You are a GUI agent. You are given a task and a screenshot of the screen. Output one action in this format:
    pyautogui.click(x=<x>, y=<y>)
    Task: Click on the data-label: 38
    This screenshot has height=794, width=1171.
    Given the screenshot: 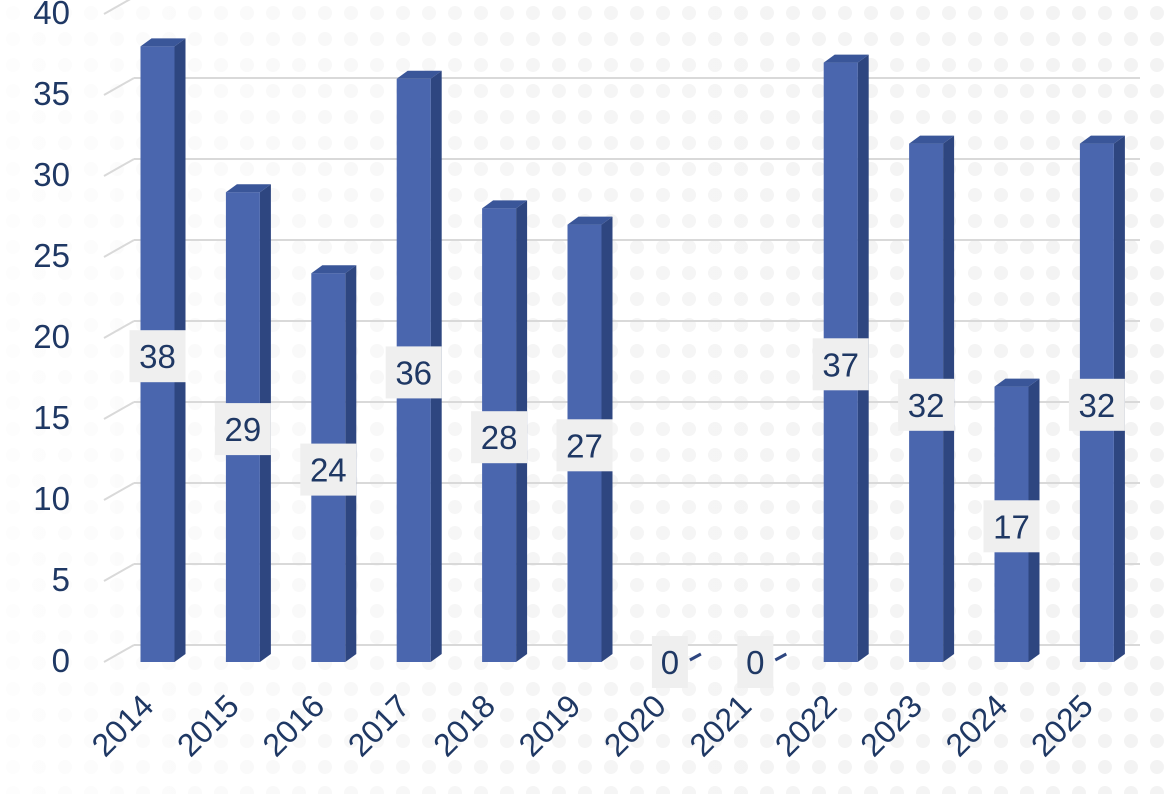 What is the action you would take?
    pyautogui.click(x=157, y=356)
    